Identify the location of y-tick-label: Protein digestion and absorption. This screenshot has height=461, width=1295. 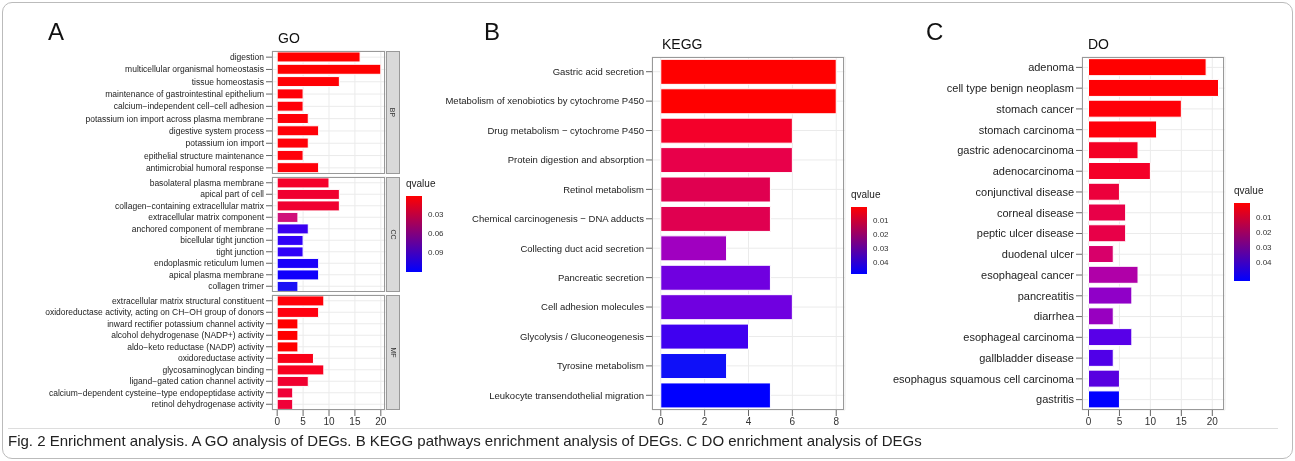
(575, 160).